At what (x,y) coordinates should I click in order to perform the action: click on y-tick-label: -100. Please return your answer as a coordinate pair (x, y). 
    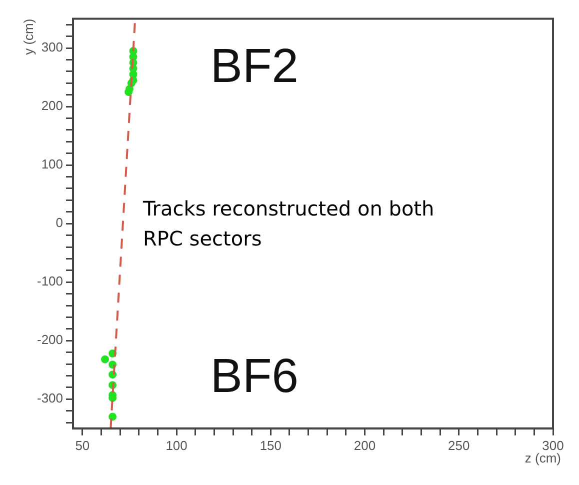
    Looking at the image, I should click on (50, 281).